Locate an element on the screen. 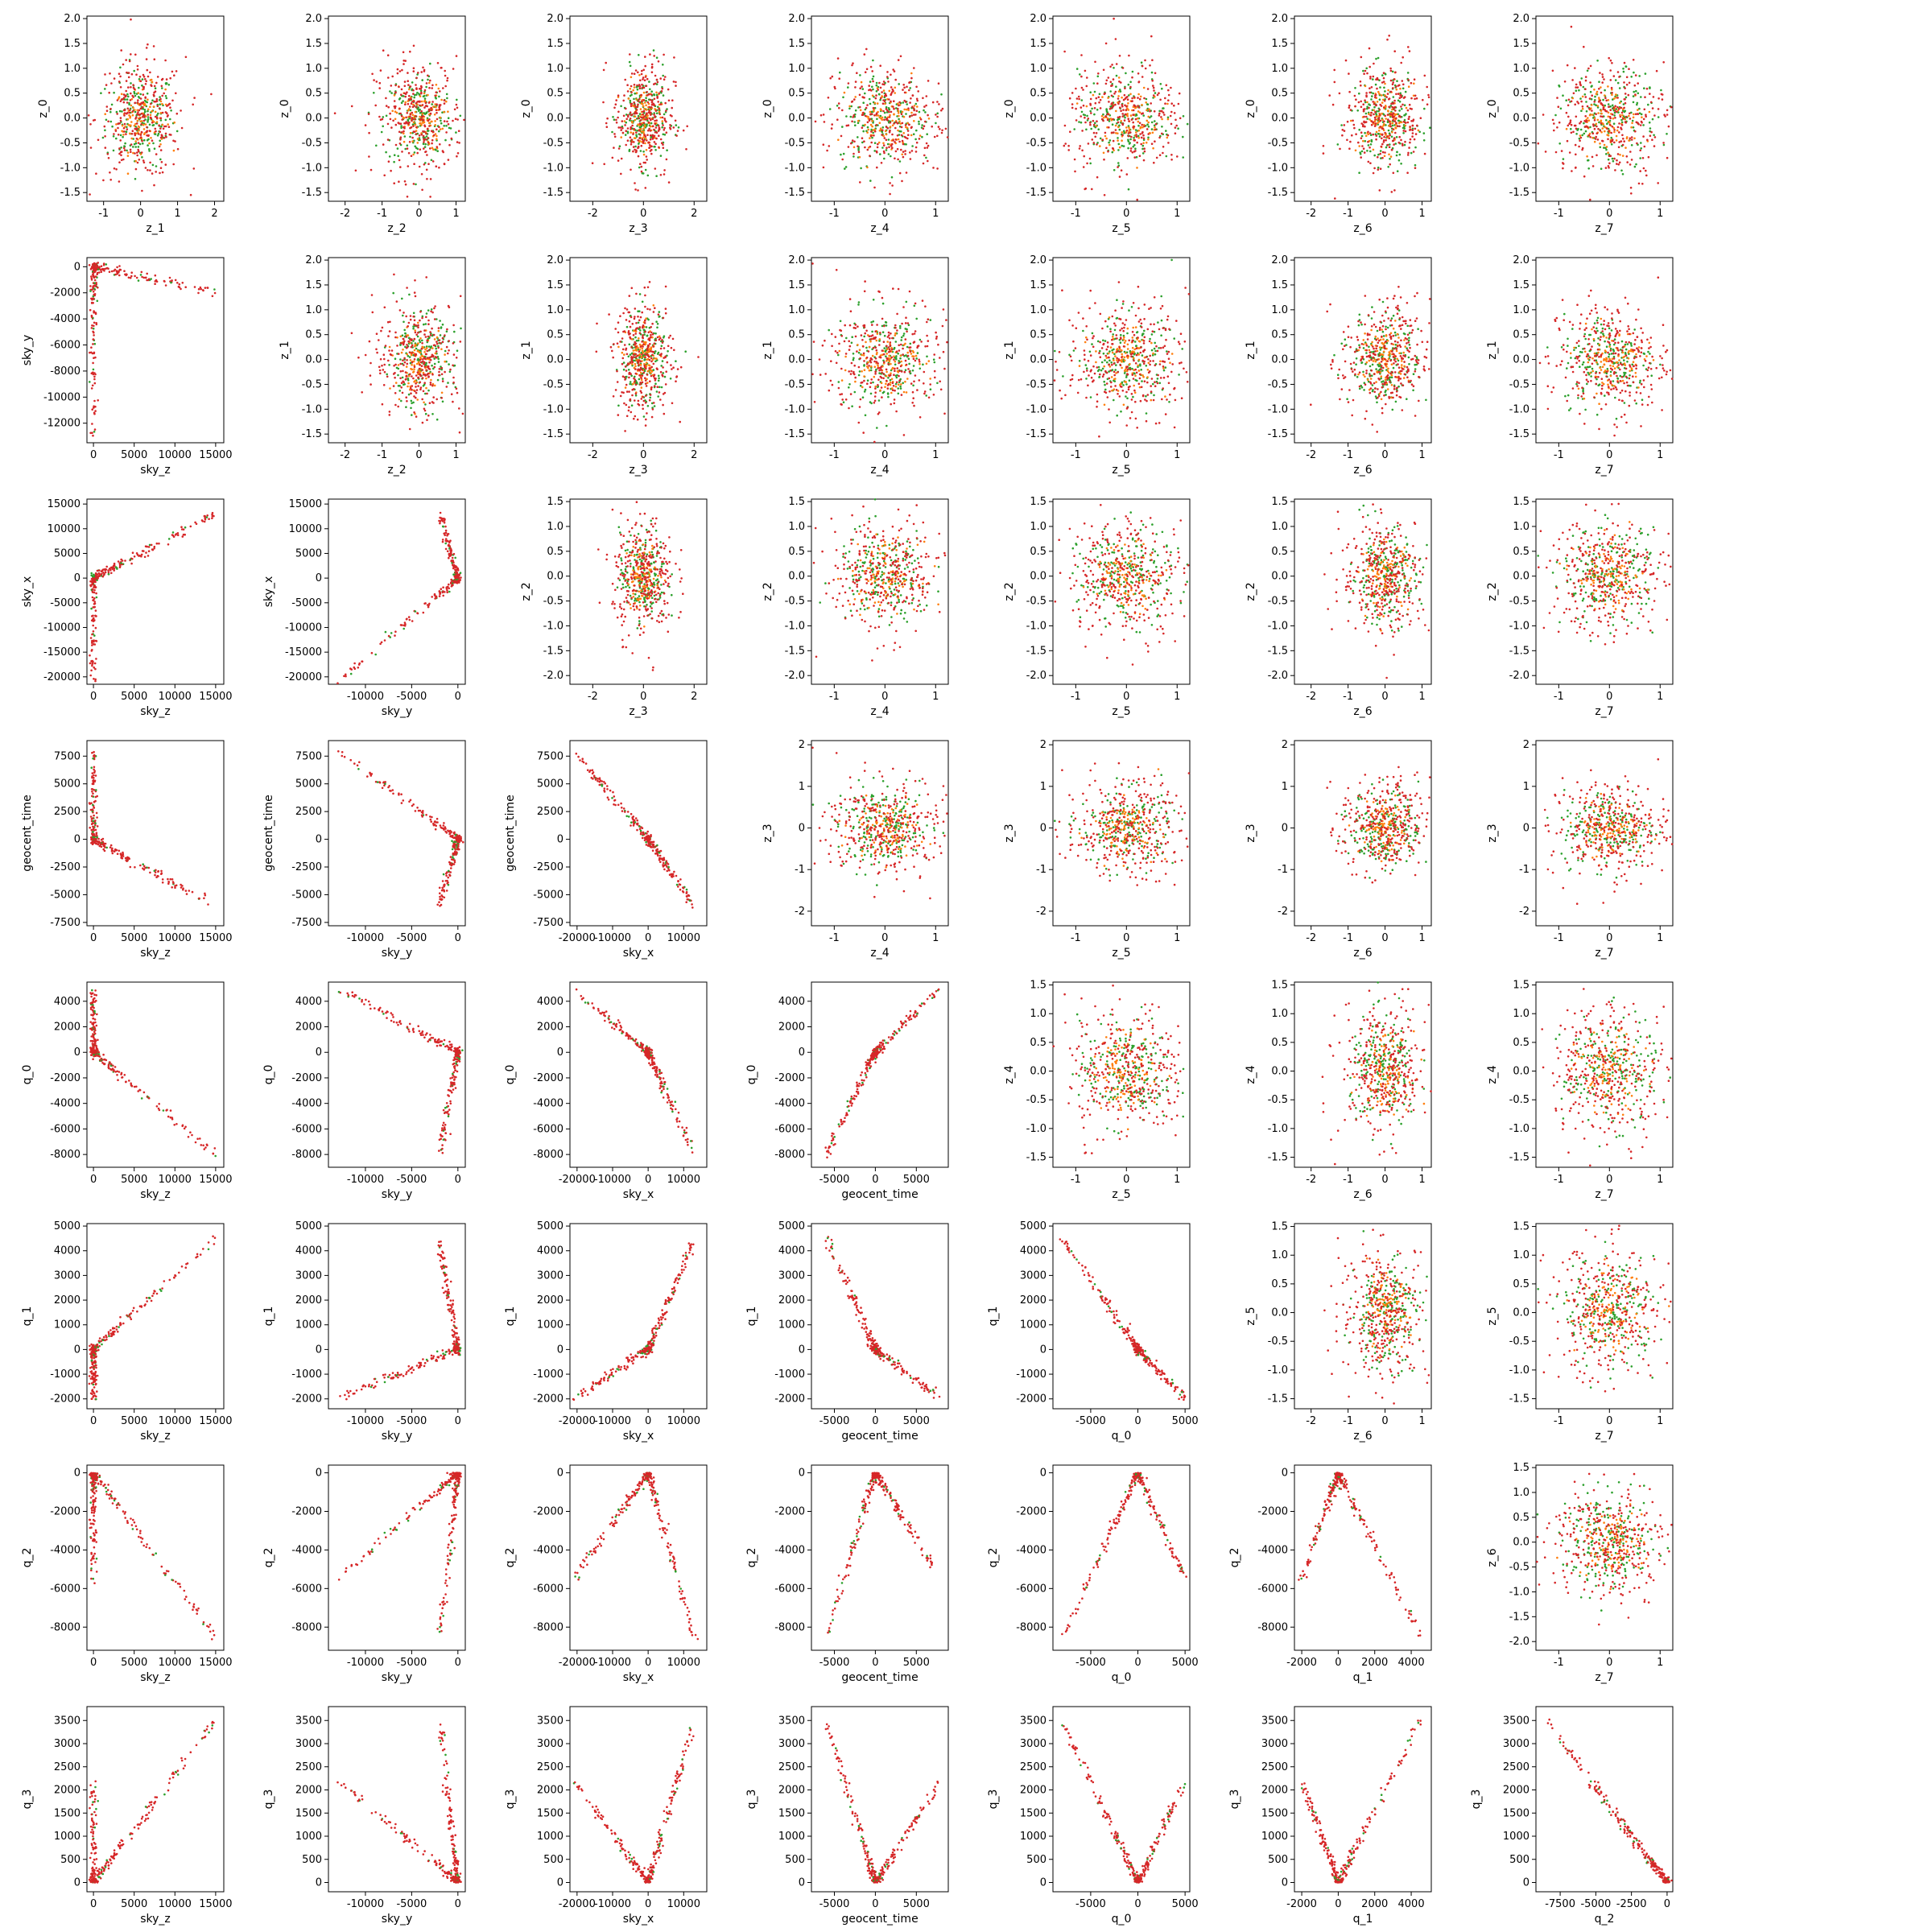 This screenshot has width=1932, height=1932. x-tick-label: -1 is located at coordinates (1076, 214).